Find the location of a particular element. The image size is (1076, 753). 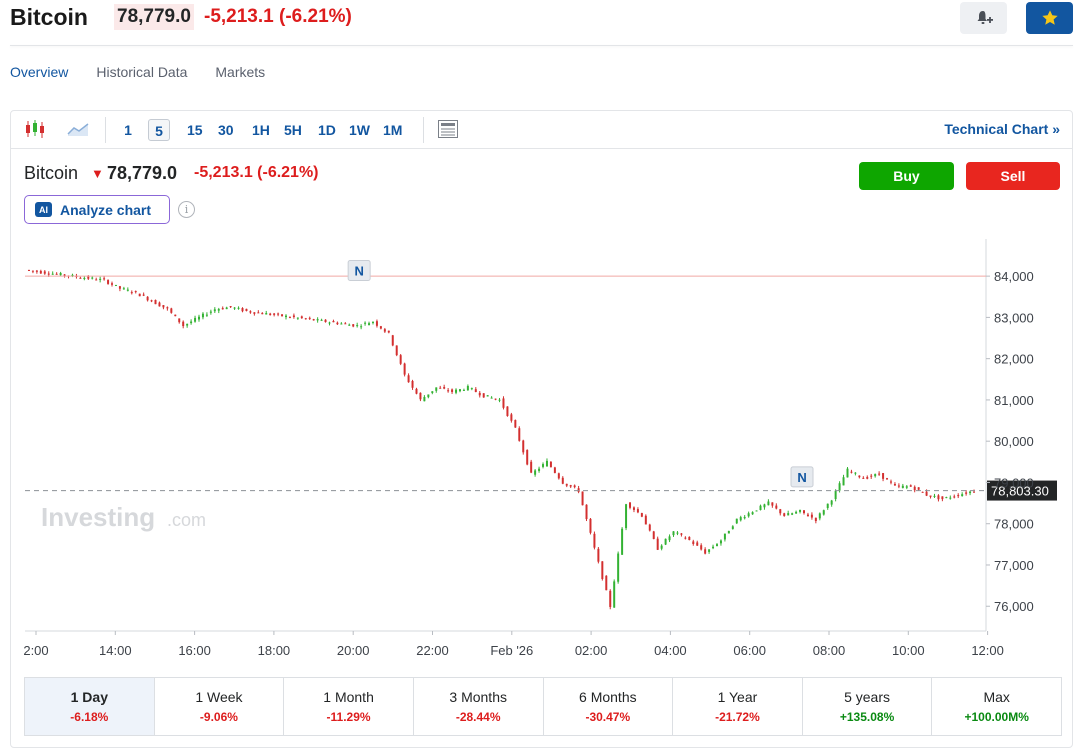

table-view-button is located at coordinates (448, 129).